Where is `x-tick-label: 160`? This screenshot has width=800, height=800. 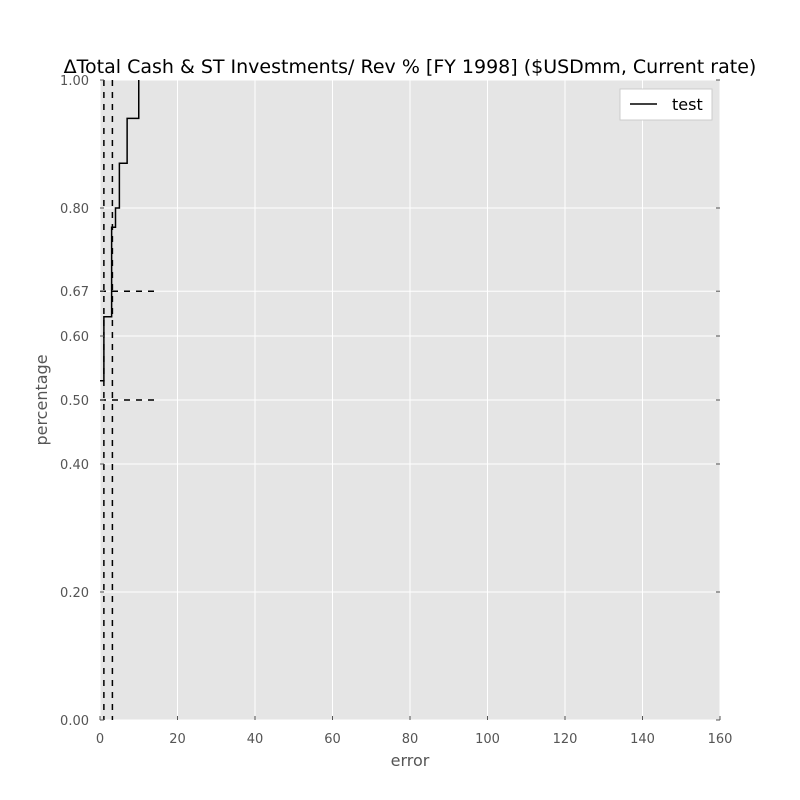
x-tick-label: 160 is located at coordinates (720, 739).